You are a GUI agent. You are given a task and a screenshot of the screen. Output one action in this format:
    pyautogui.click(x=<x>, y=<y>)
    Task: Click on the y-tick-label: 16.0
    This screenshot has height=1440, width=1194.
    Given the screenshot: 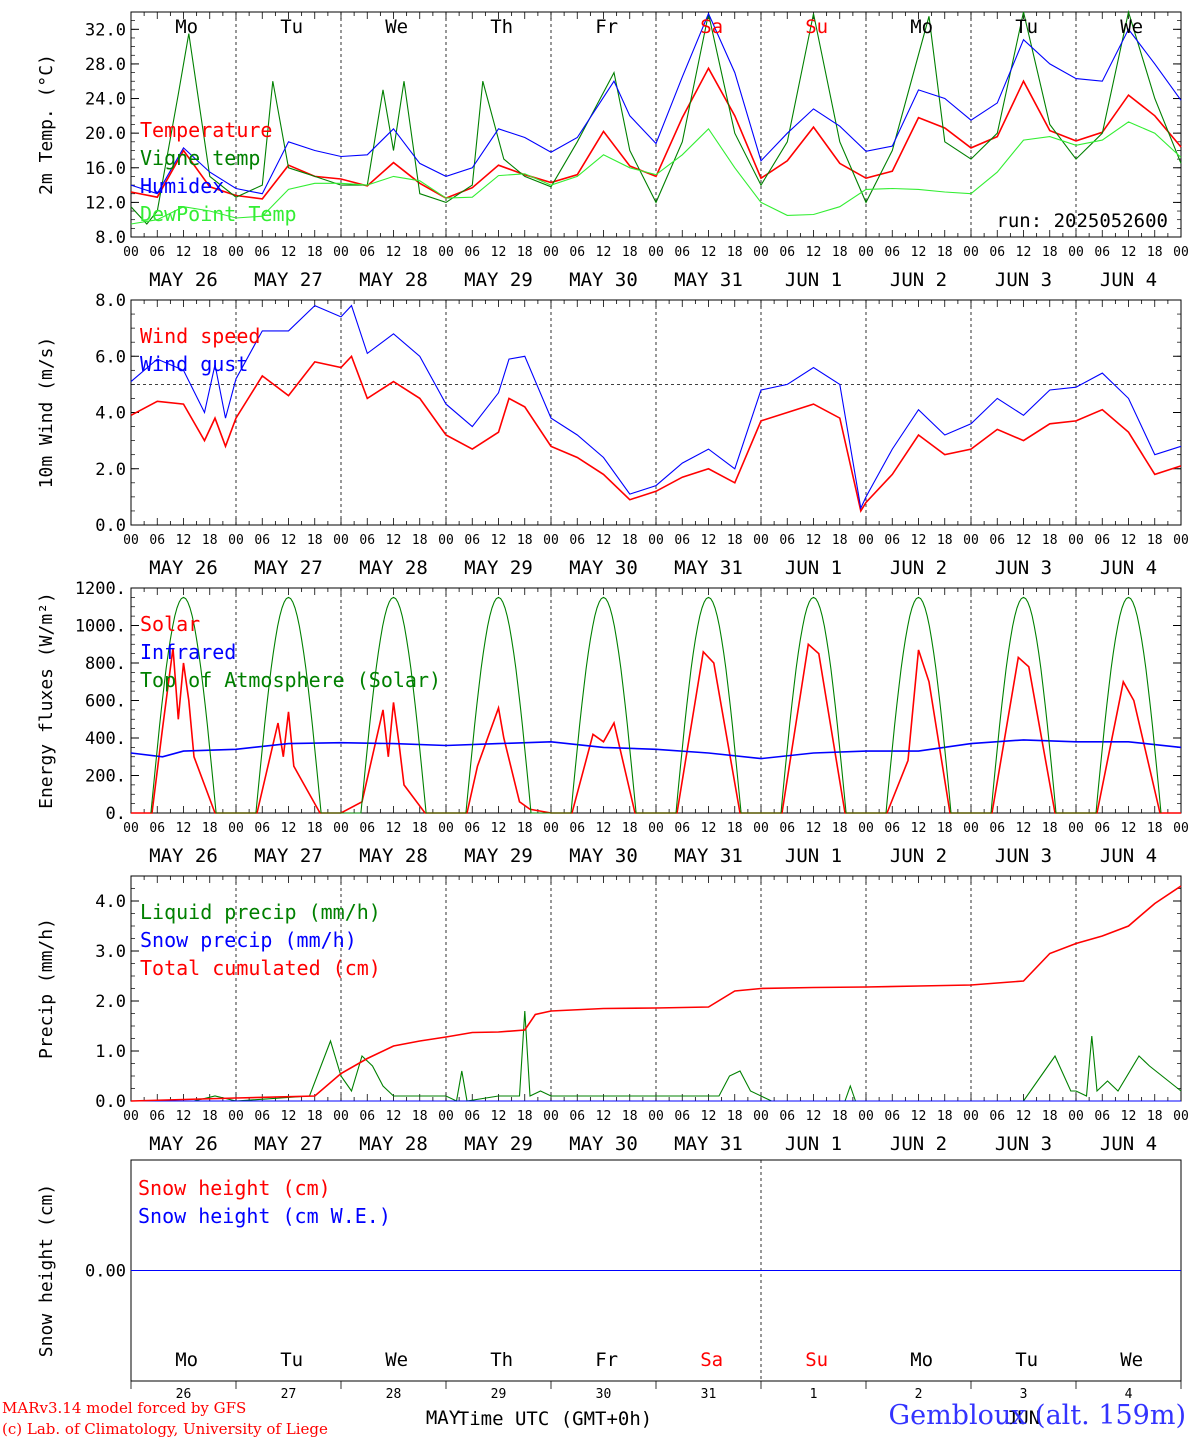 What is the action you would take?
    pyautogui.click(x=105, y=169)
    